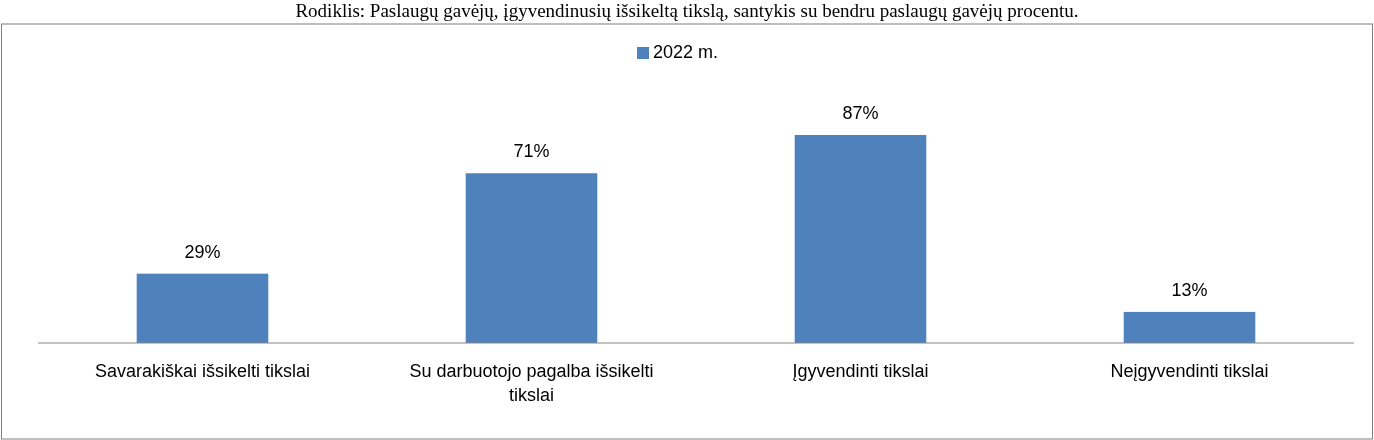 The width and height of the screenshot is (1374, 440). I want to click on data-label: 71%, so click(531, 151).